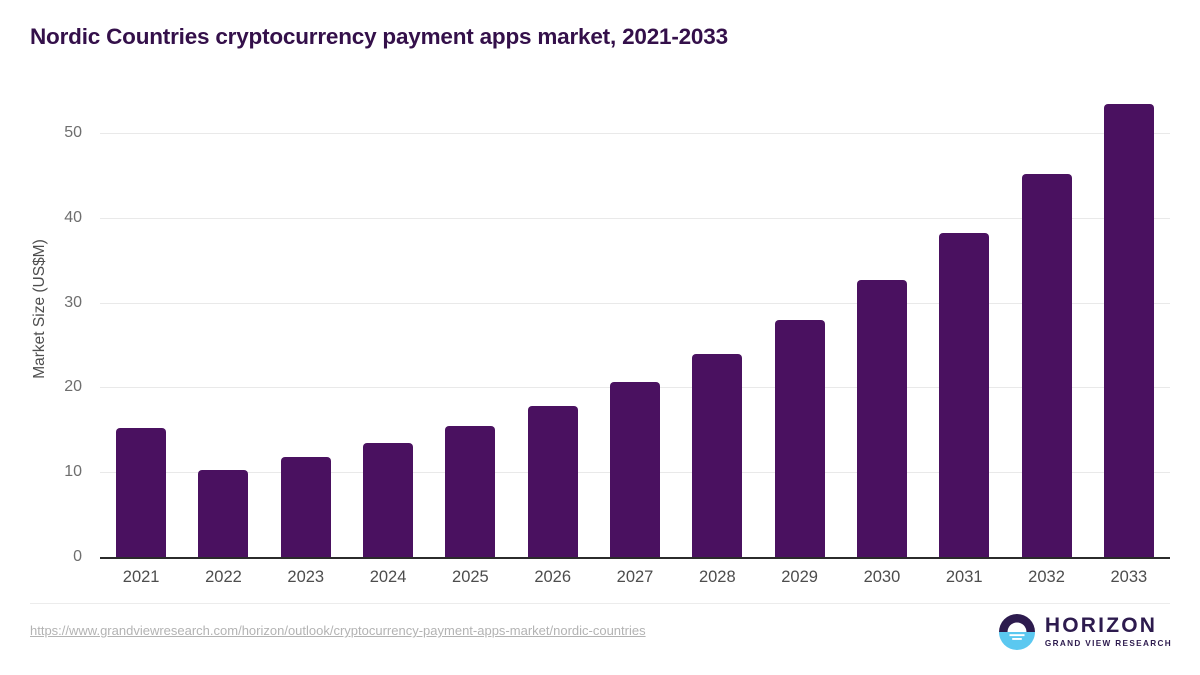 This screenshot has height=675, width=1200. Describe the element at coordinates (553, 577) in the screenshot. I see `x-axis-label-2026: 2026` at that location.